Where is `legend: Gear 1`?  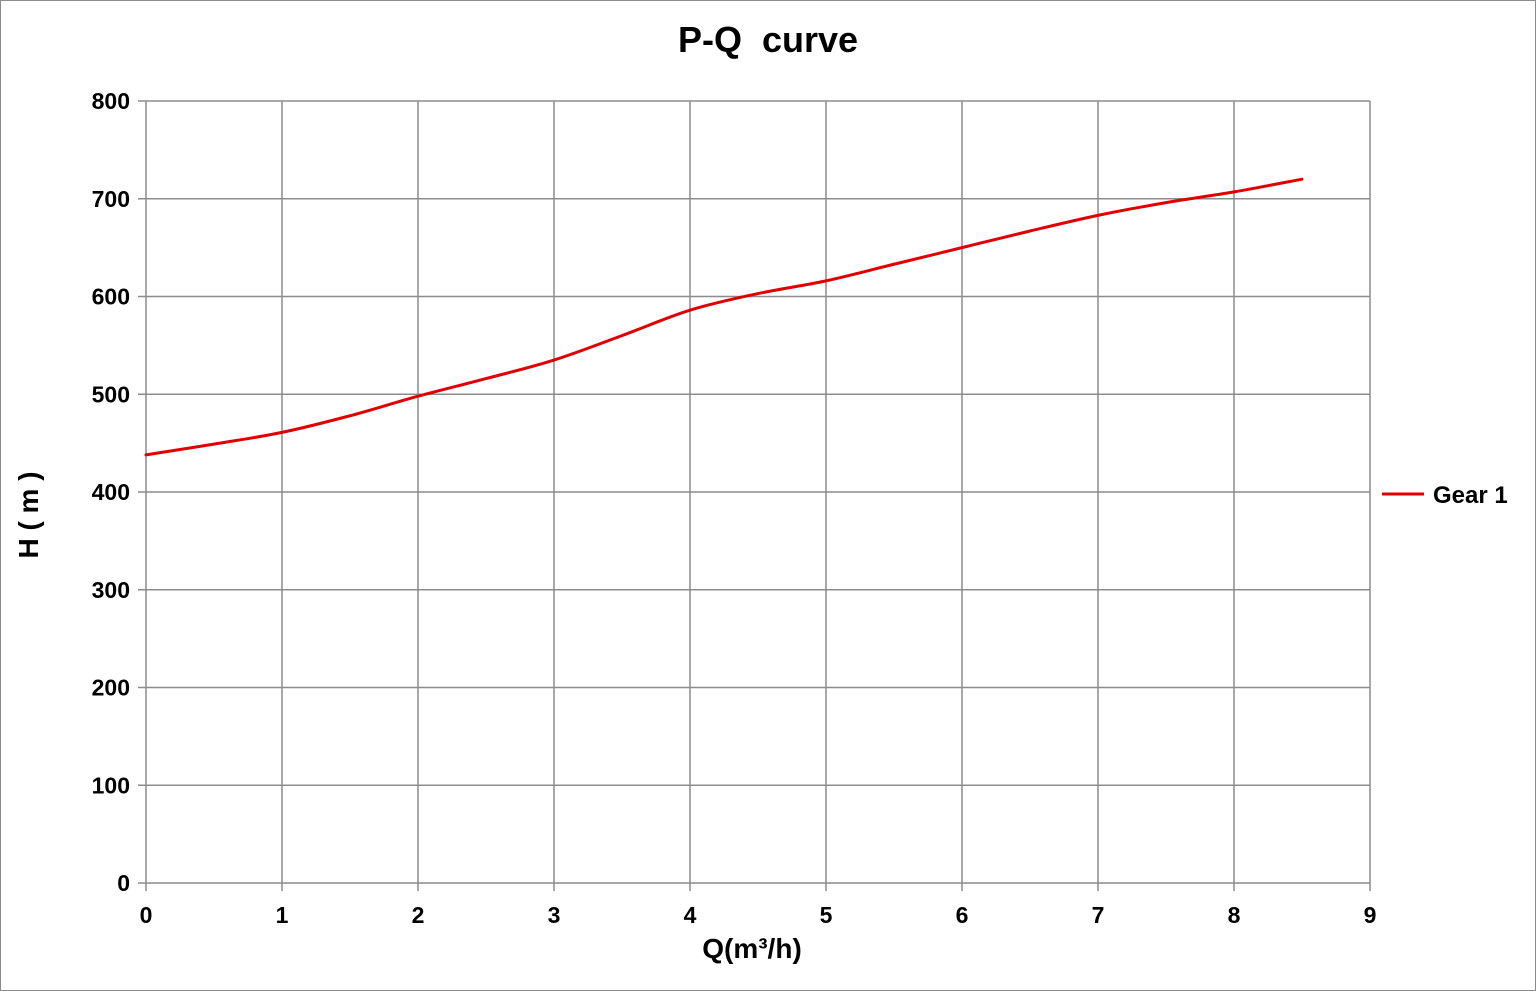
legend: Gear 1 is located at coordinates (1445, 495).